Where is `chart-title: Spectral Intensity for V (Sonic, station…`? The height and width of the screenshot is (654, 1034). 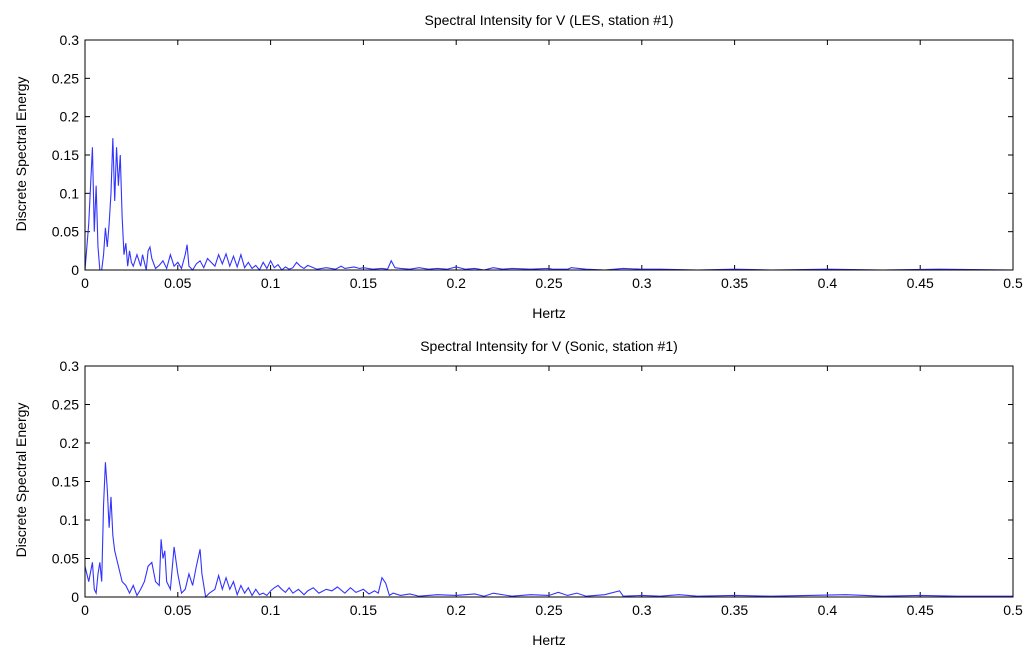 chart-title: Spectral Intensity for V (Sonic, station… is located at coordinates (549, 346).